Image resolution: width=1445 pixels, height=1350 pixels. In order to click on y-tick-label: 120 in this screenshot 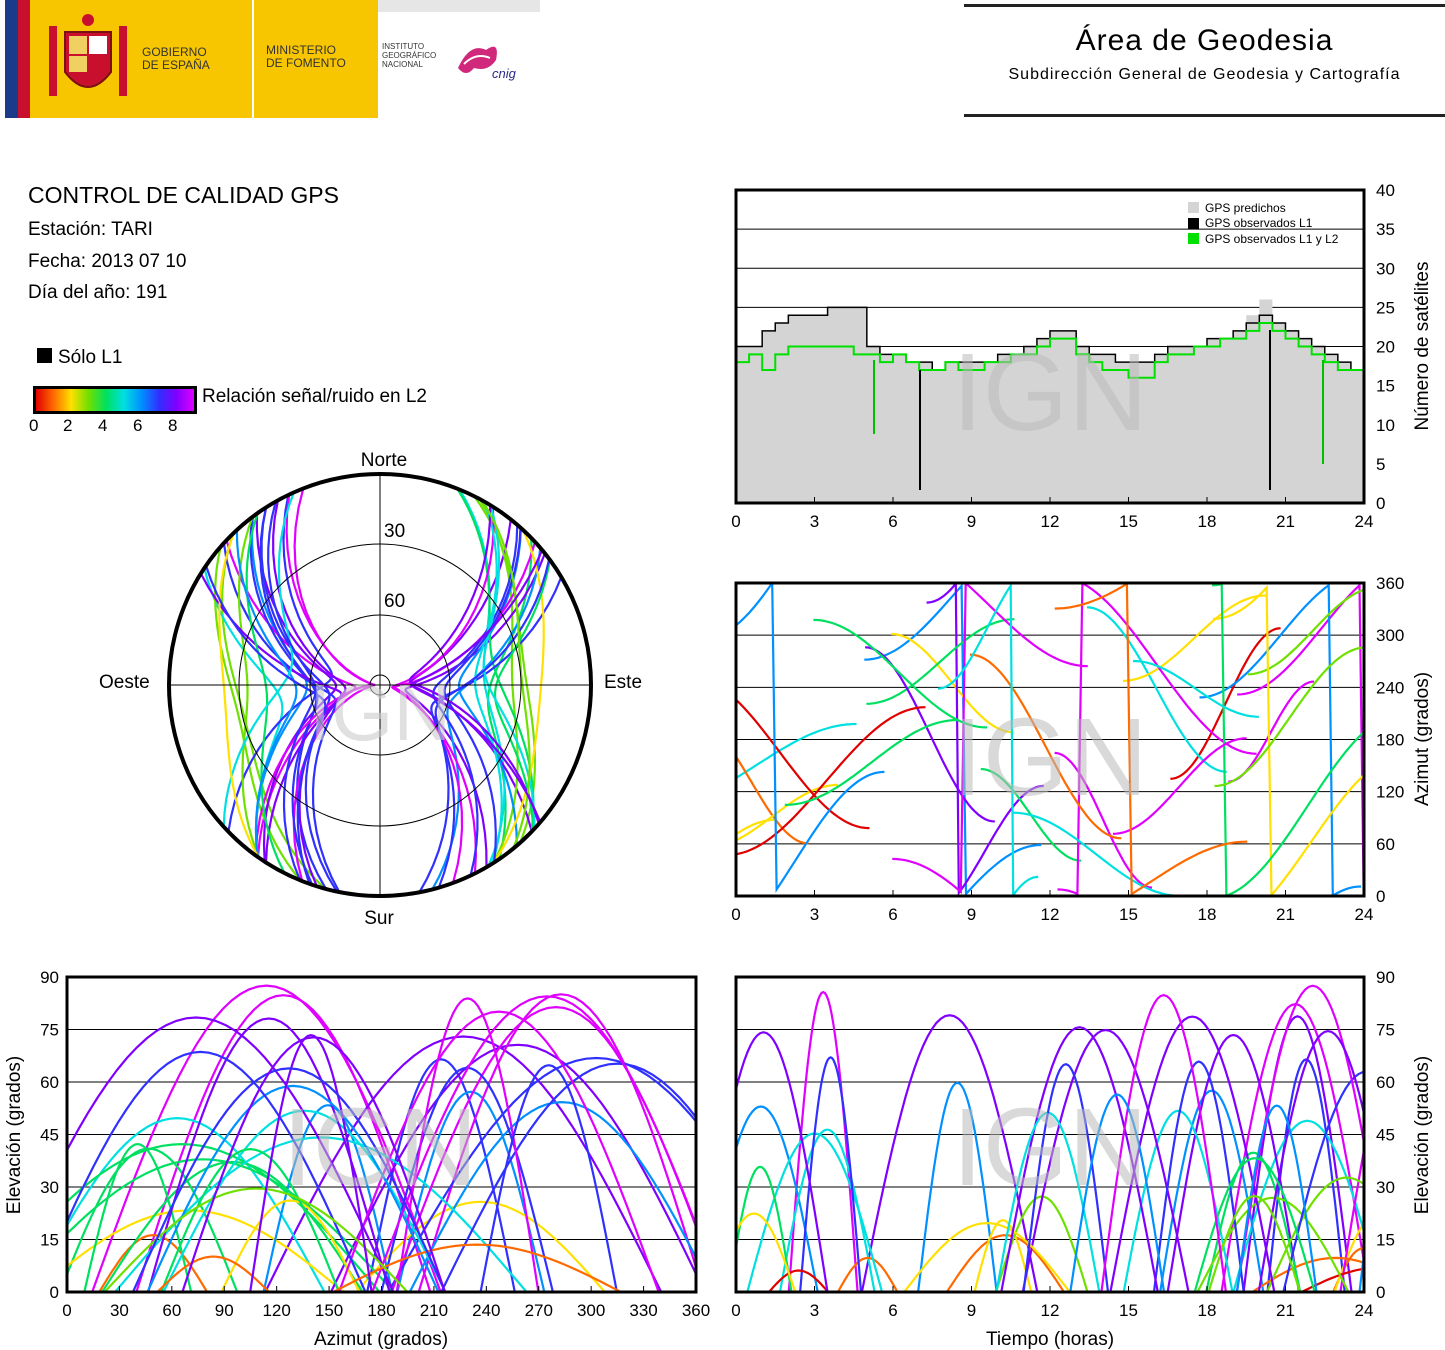, I will do `click(1390, 792)`.